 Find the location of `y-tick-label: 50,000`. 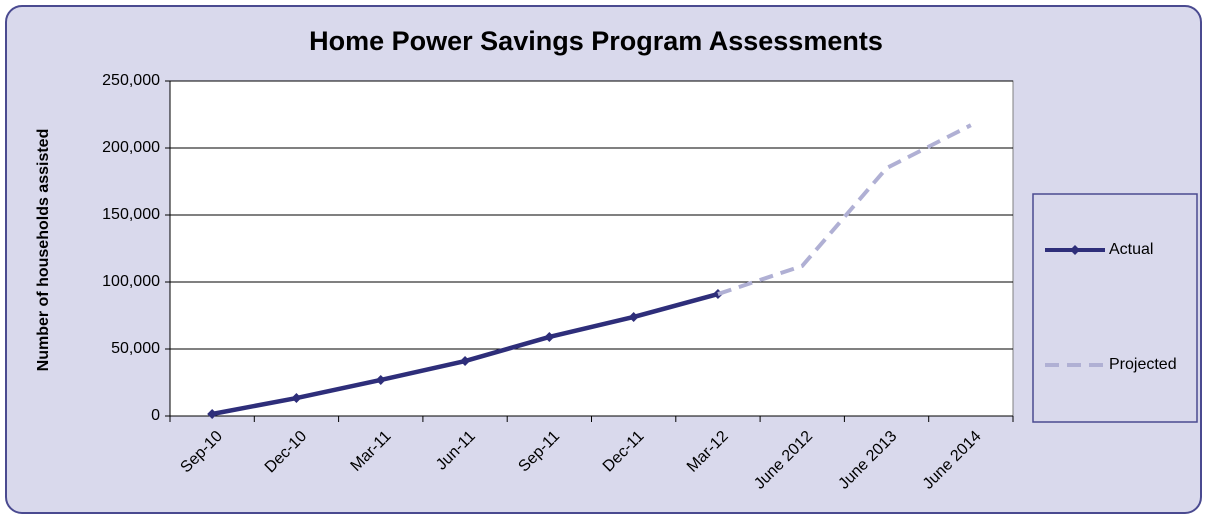

y-tick-label: 50,000 is located at coordinates (135, 348).